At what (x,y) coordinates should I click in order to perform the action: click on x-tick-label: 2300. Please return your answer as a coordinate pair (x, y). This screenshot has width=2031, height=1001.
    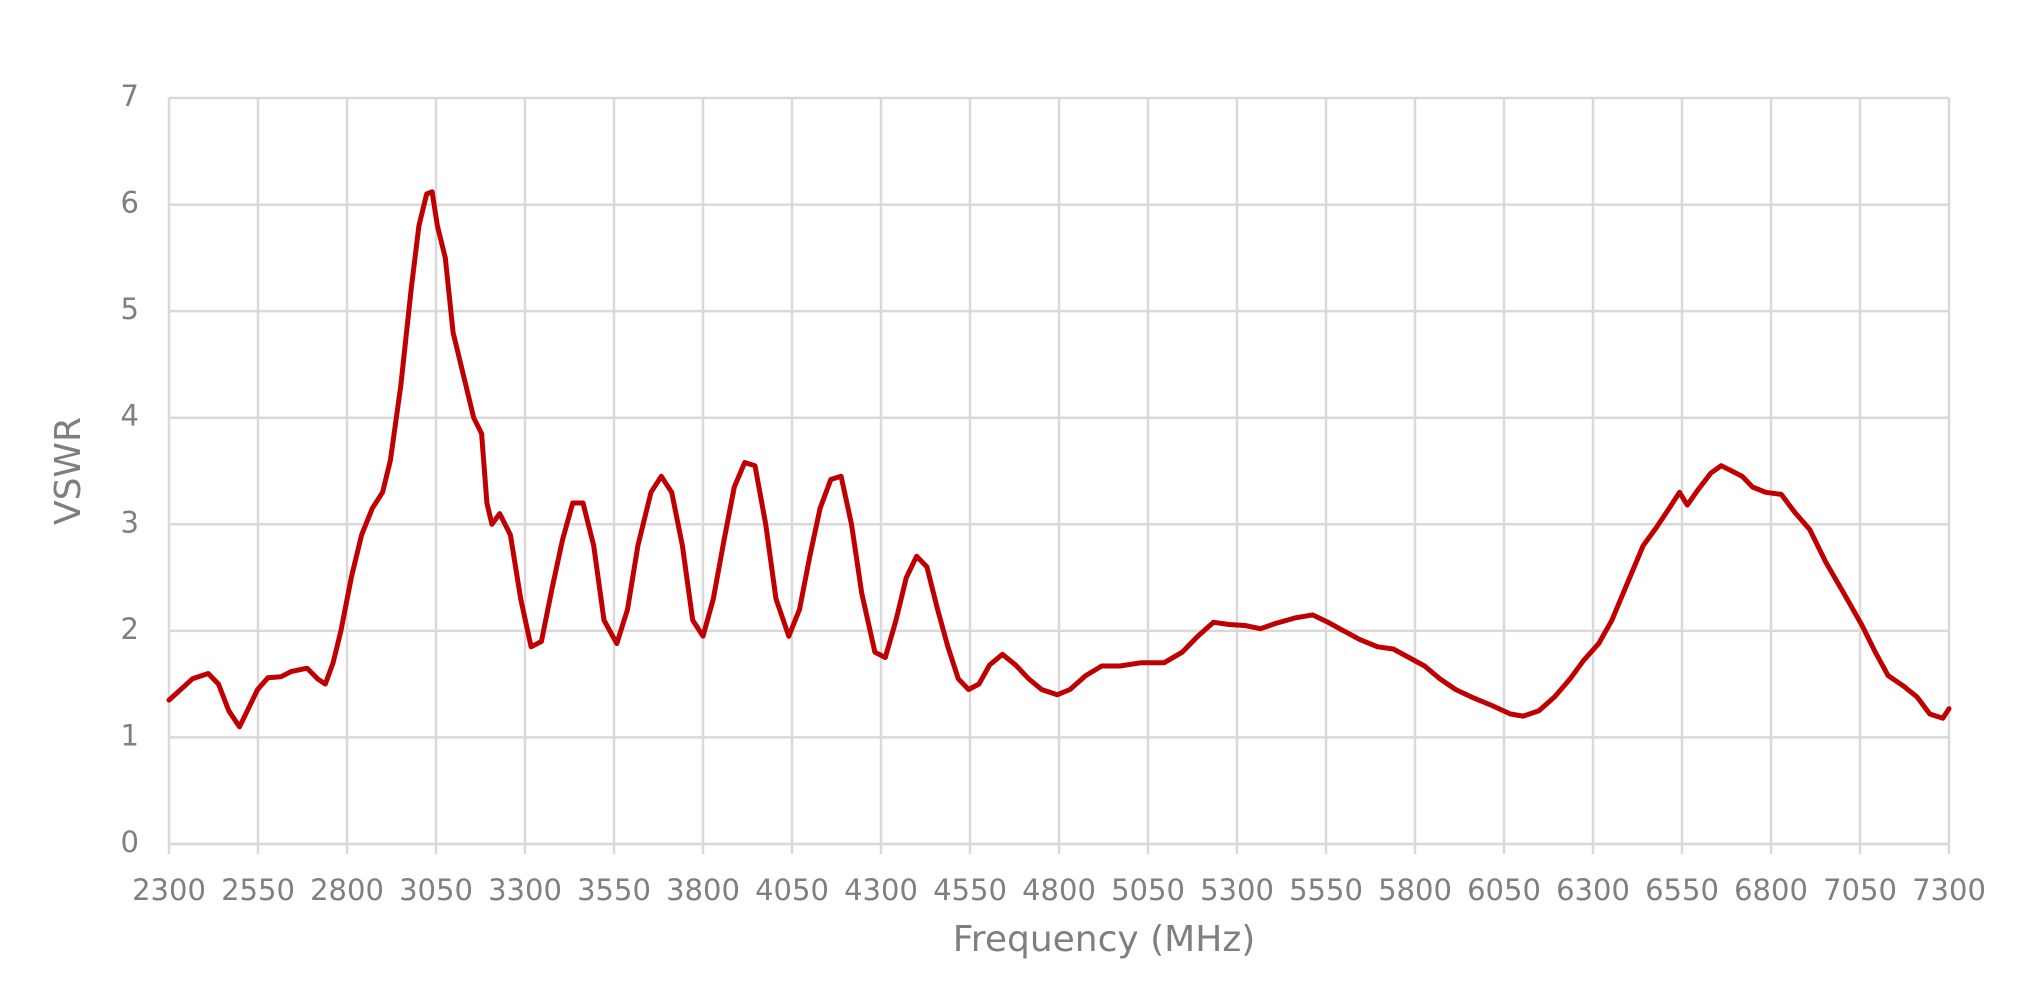
    Looking at the image, I should click on (169, 890).